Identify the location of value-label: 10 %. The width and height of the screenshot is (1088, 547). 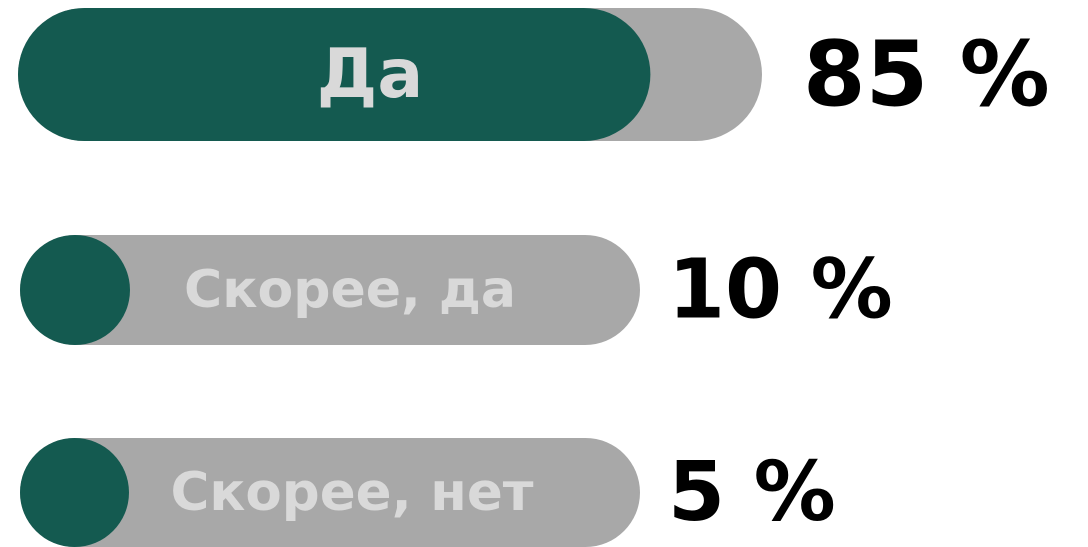
(780, 290).